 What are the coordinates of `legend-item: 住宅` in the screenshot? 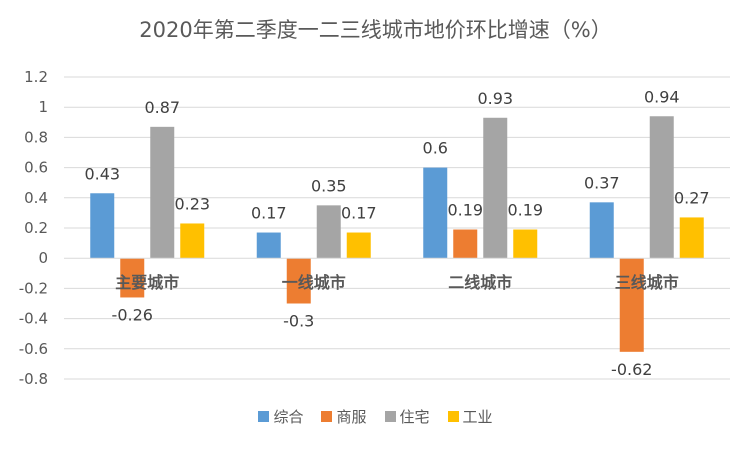 It's located at (407, 416).